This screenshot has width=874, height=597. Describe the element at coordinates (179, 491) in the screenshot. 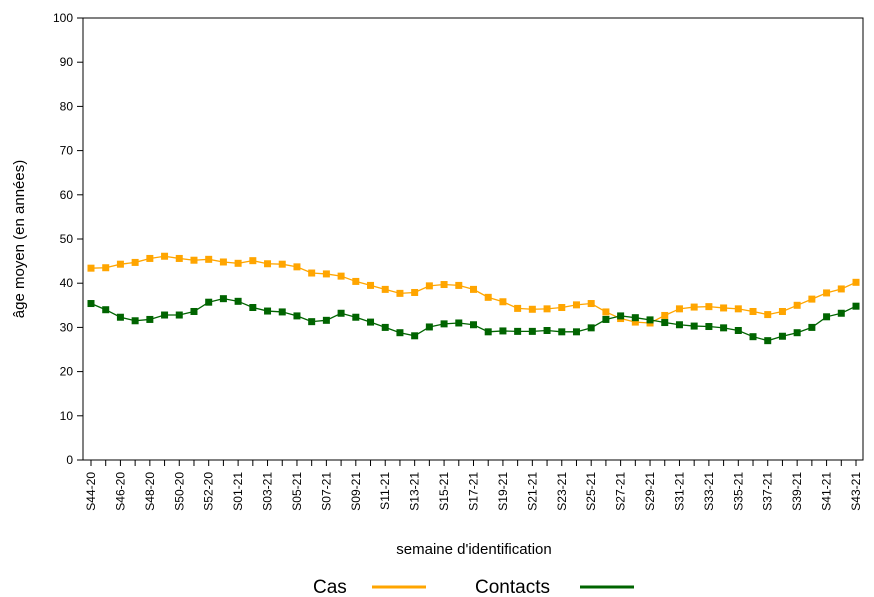

I see `x-tick-label: S50-20` at that location.